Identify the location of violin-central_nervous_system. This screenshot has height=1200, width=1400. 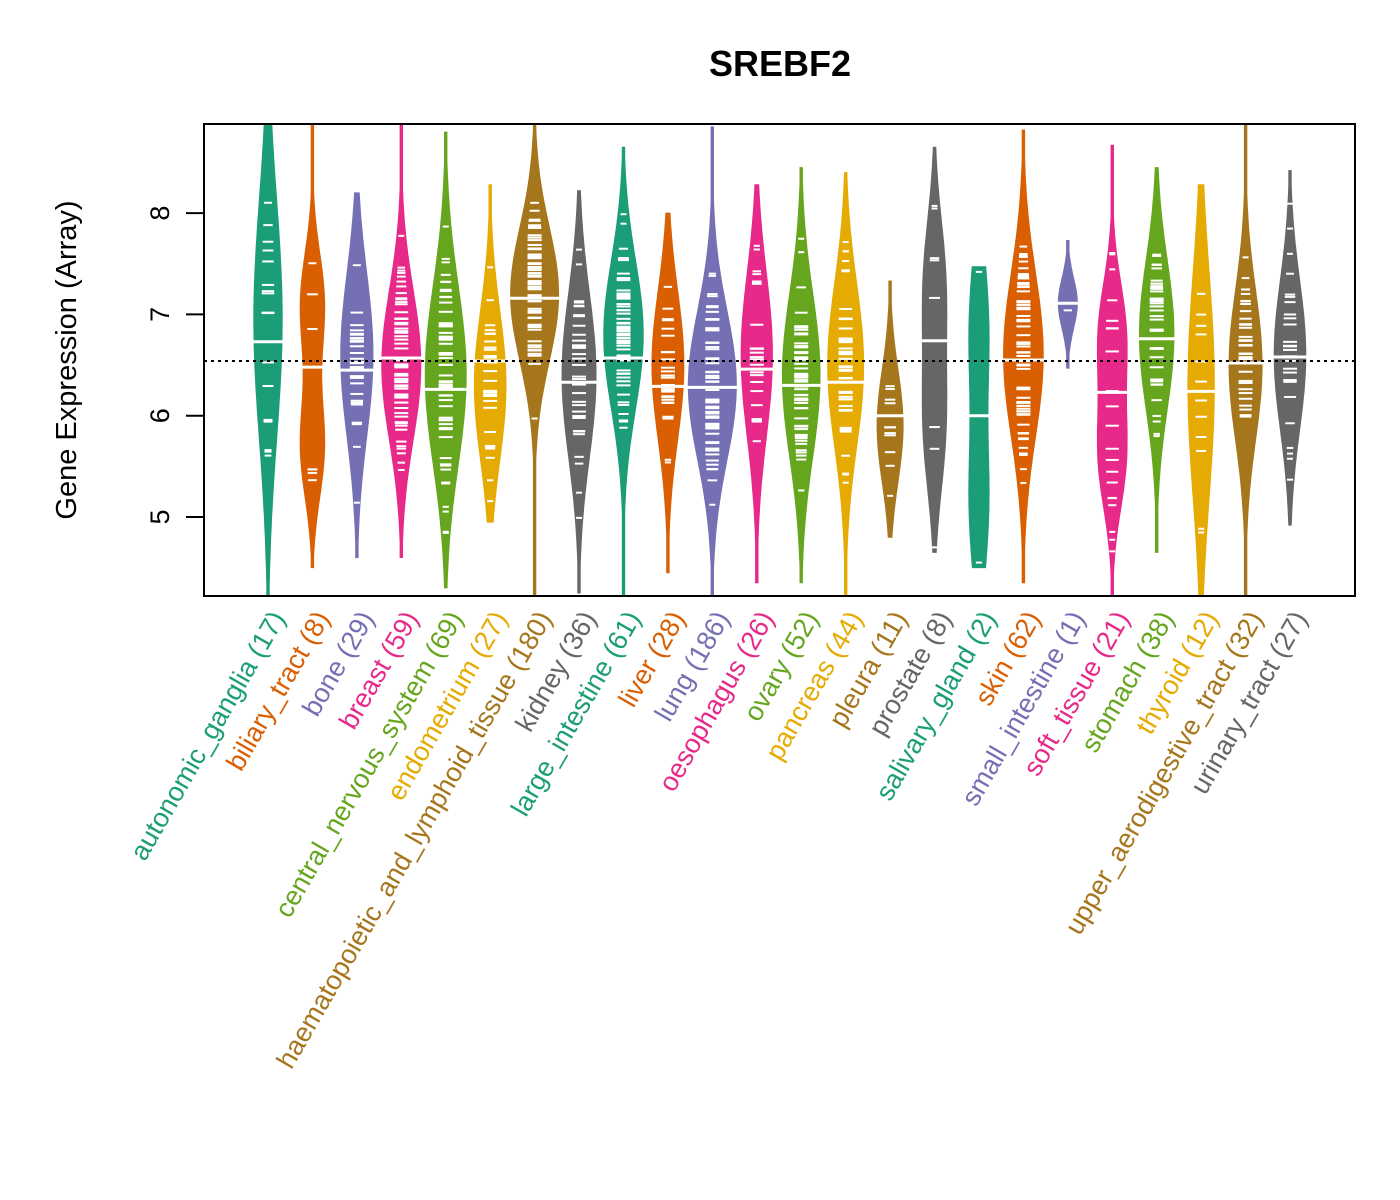
(445, 360).